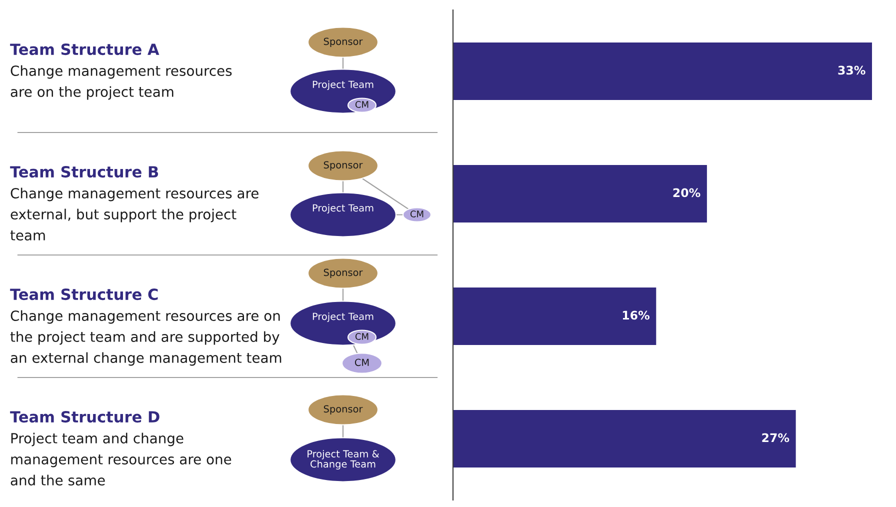 The width and height of the screenshot is (896, 507). What do you see at coordinates (146, 327) in the screenshot?
I see `y-tick-label: Team Structure C Change management resources are on the project team and are supported by an external change management team` at bounding box center [146, 327].